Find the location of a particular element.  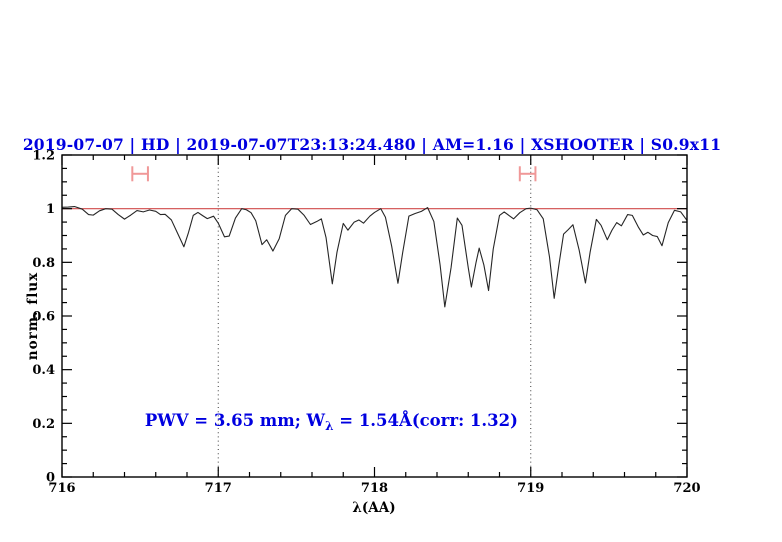

pwv-annotation-part: = 1.54Å(corr: 1.32) is located at coordinates (426, 419).